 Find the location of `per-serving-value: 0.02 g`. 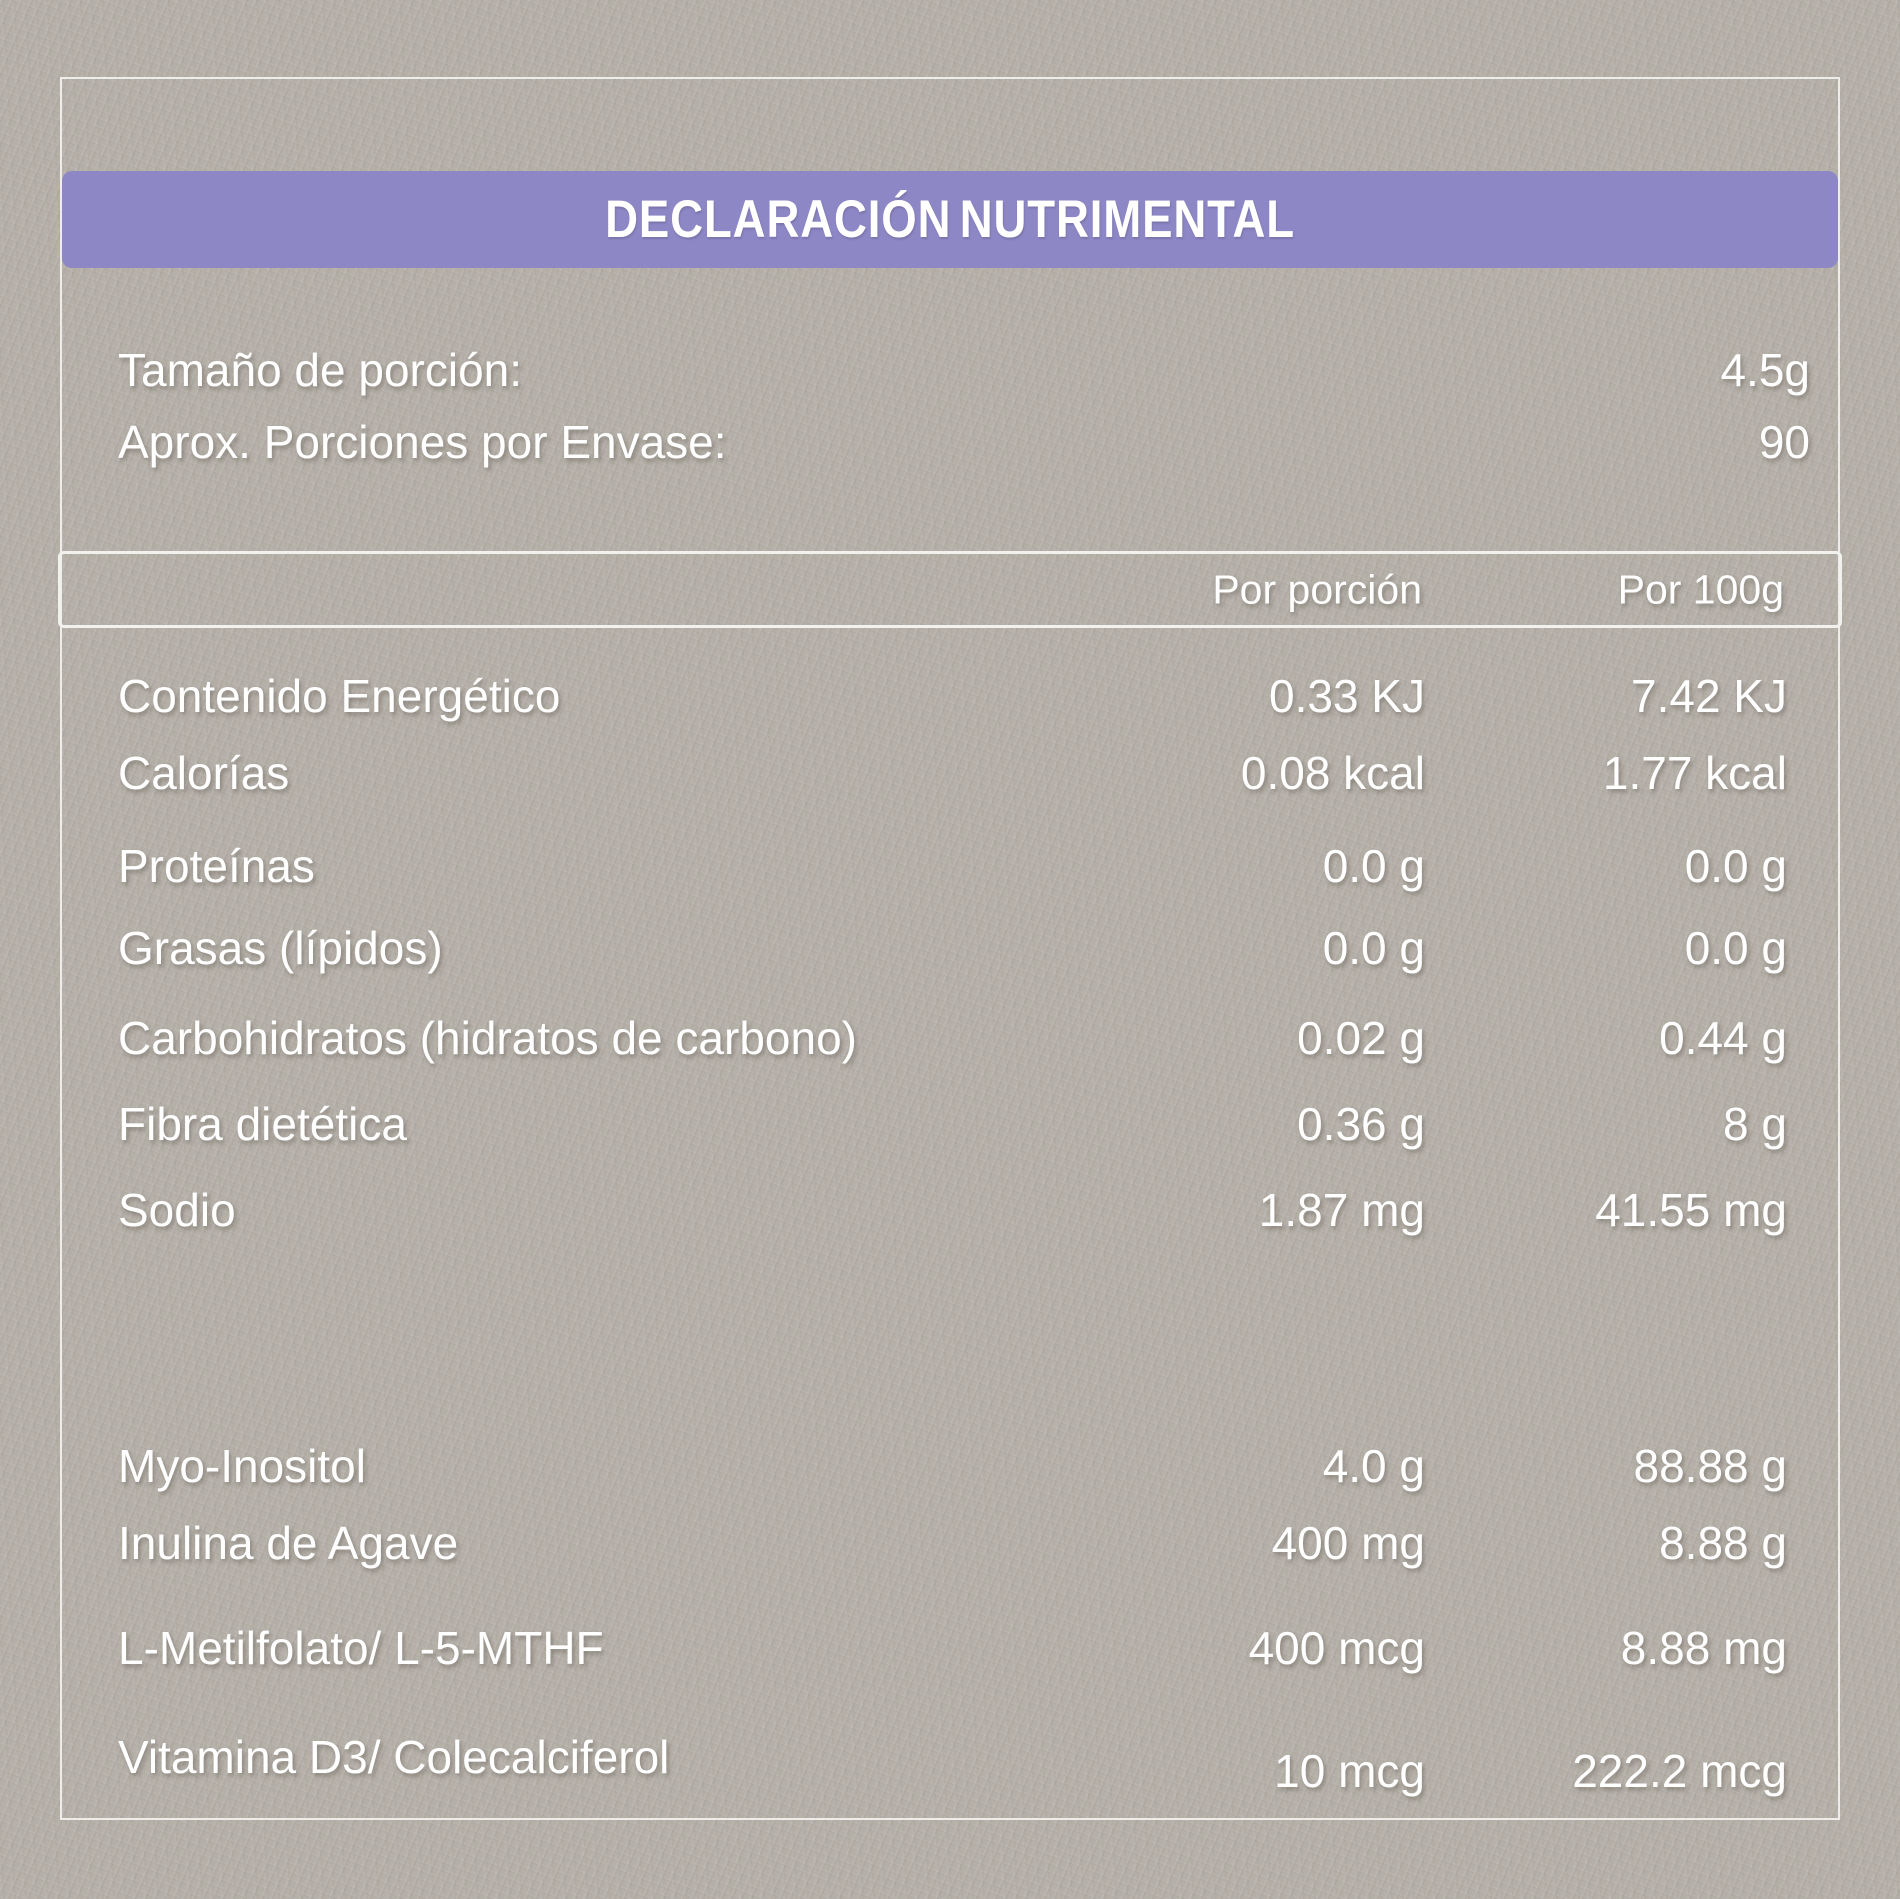

per-serving-value: 0.02 g is located at coordinates (1361, 1038).